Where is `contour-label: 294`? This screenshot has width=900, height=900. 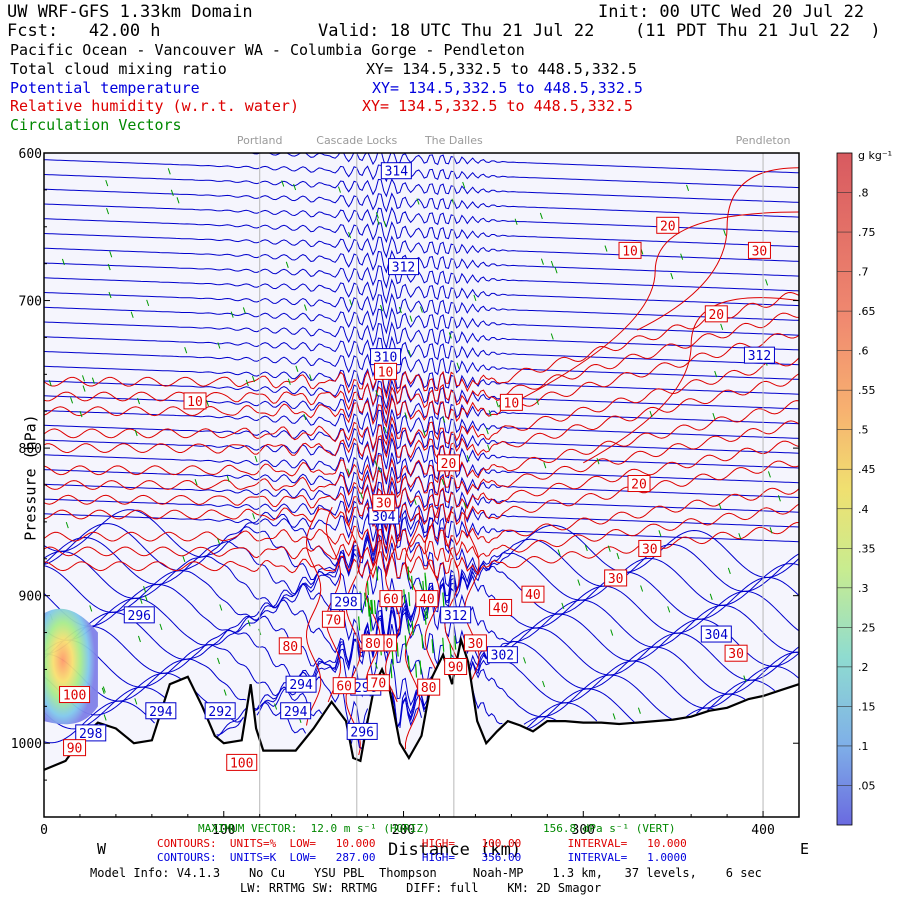 contour-label: 294 is located at coordinates (296, 712).